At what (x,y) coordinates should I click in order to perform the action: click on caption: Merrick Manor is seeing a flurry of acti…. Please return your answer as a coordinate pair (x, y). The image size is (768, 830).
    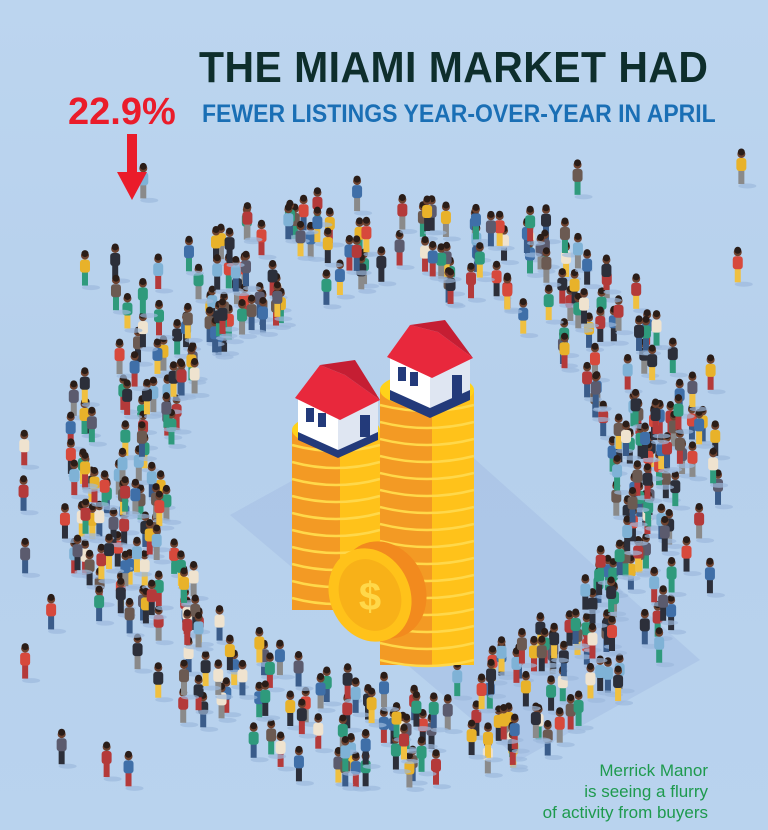
    Looking at the image, I should click on (608, 791).